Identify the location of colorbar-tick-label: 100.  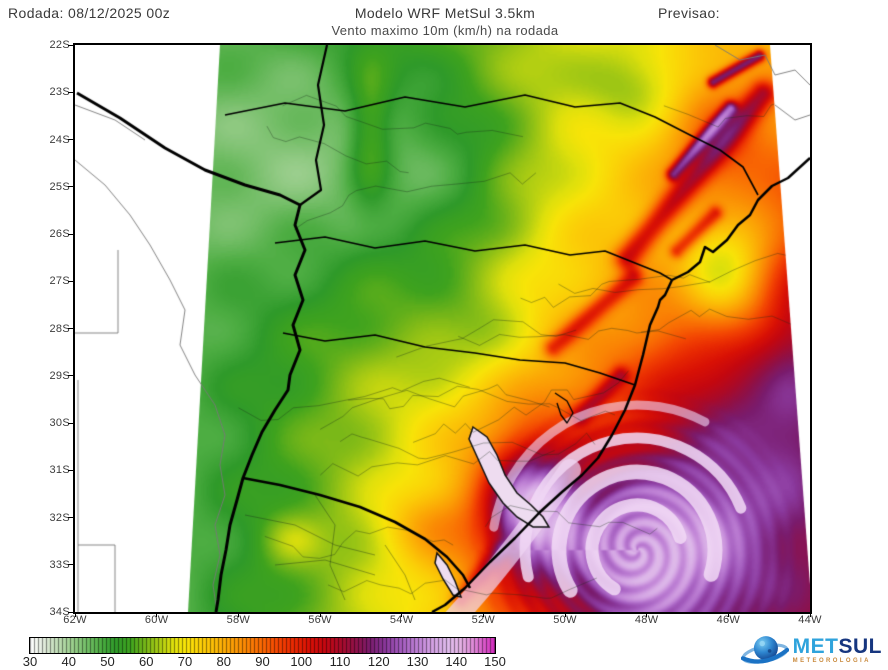
(301, 661).